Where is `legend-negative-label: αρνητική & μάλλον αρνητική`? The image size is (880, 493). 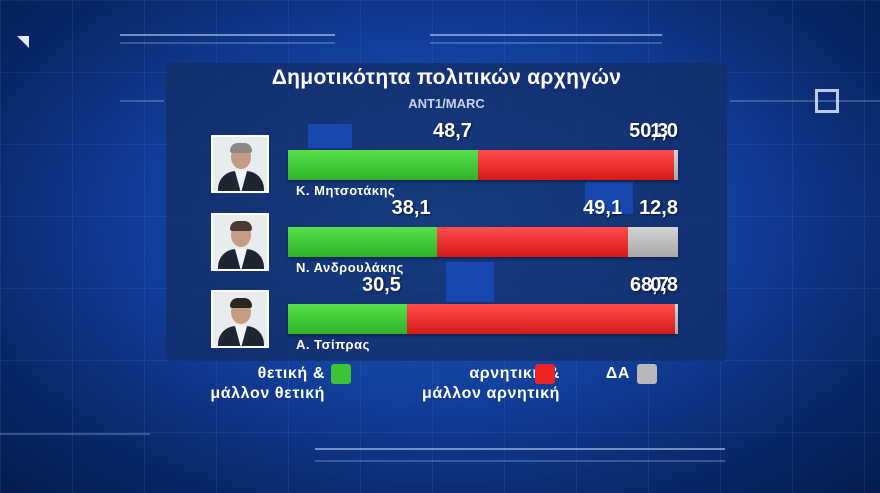 legend-negative-label: αρνητική & μάλλον αρνητική is located at coordinates (470, 384).